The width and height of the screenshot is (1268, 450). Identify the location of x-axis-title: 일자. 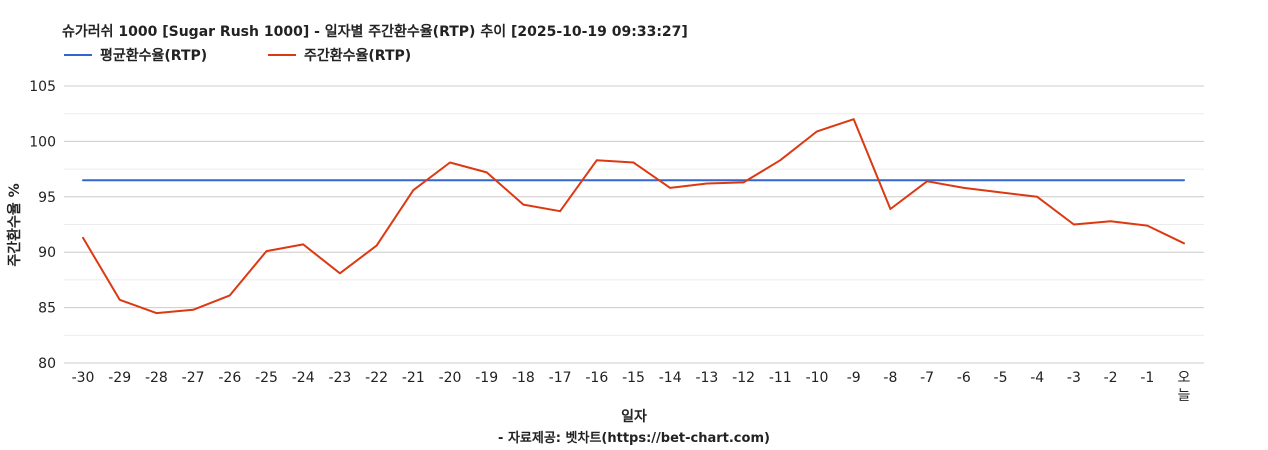
(634, 417).